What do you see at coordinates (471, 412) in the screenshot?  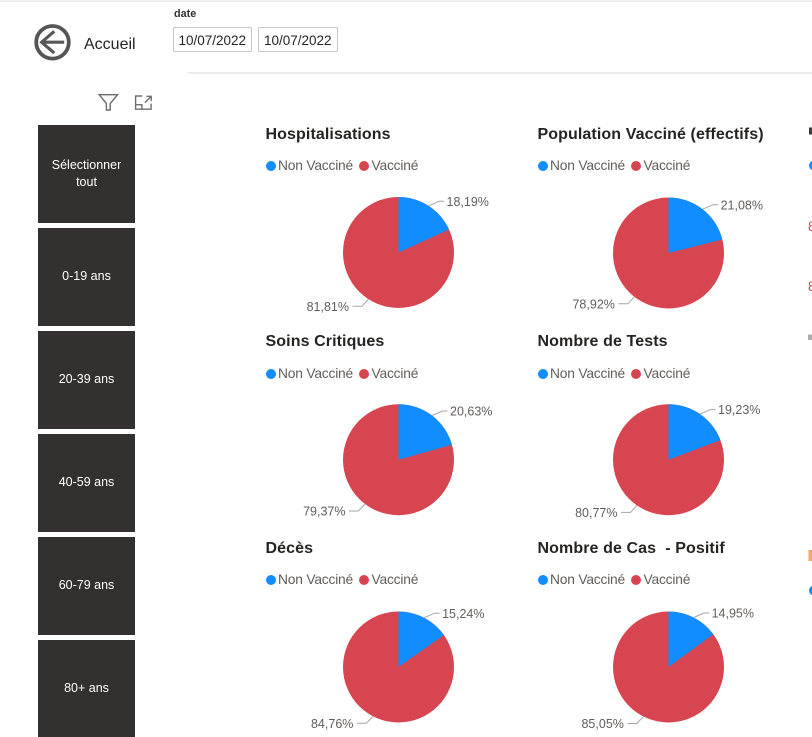 I see `svg-text: 20,63%` at bounding box center [471, 412].